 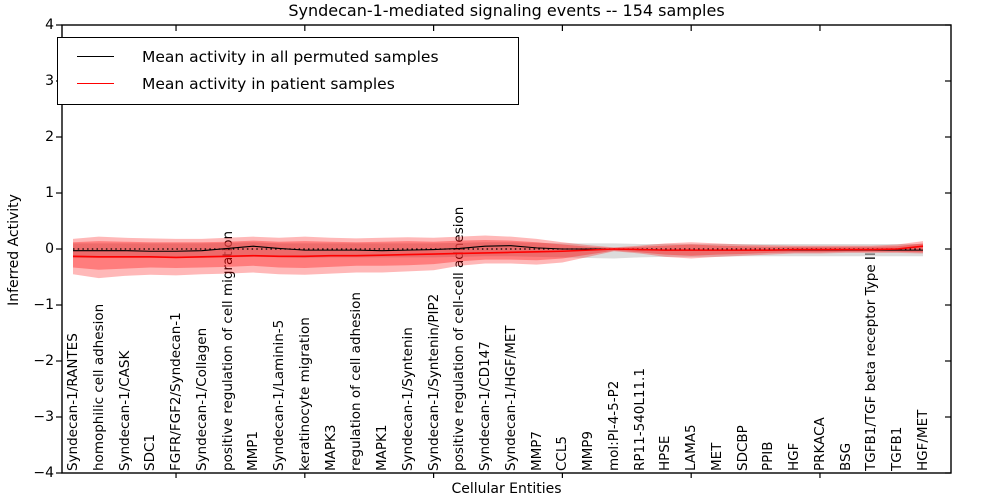 I want to click on y-tick-label: −1, so click(x=43, y=305).